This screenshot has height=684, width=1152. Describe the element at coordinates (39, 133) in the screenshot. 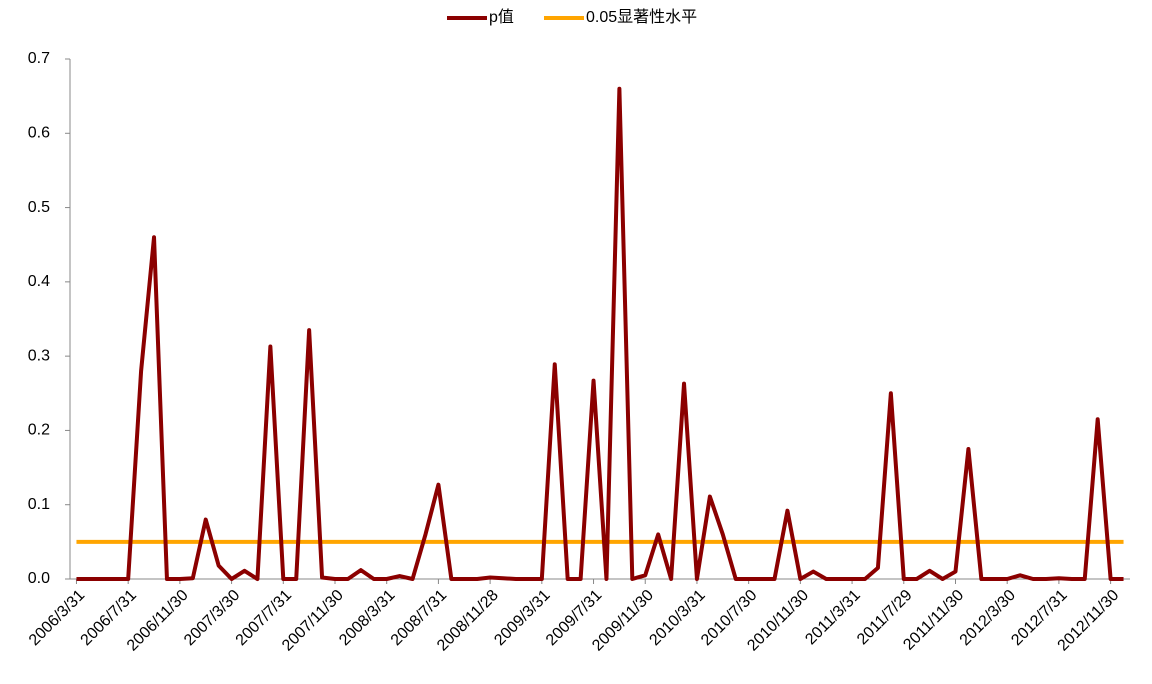

I see `y-tick-label: 0.6` at that location.